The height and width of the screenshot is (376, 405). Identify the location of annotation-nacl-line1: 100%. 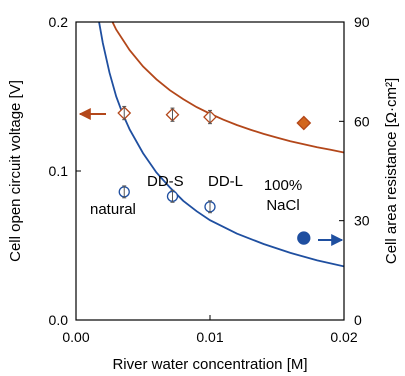
(283, 185).